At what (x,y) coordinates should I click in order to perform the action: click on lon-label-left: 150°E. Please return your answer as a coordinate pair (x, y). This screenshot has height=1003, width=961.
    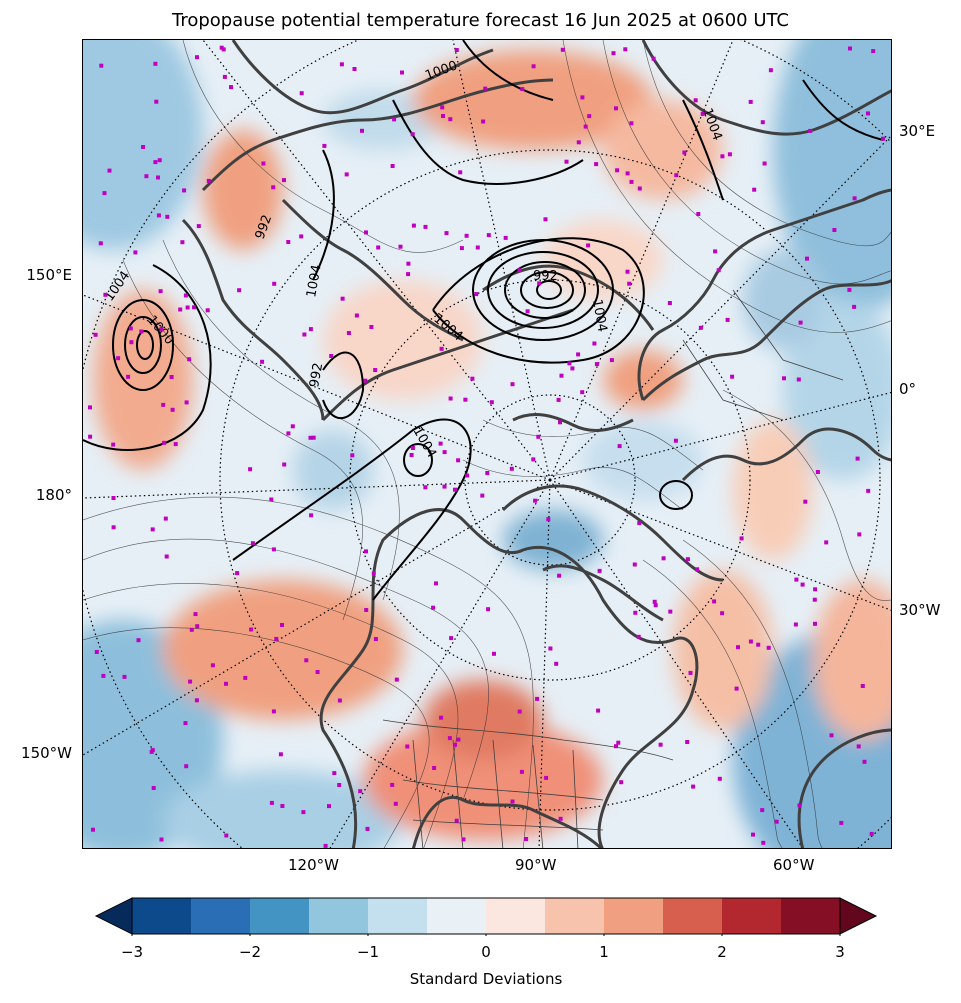
    Looking at the image, I should click on (49, 275).